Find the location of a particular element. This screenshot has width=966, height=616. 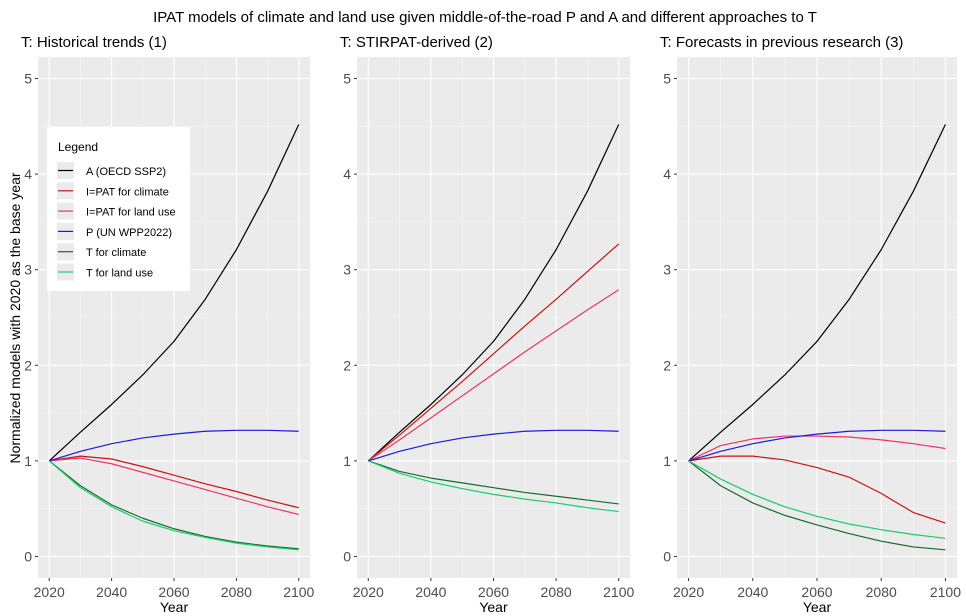

legend-item-t-for-climate: T for climate is located at coordinates (101, 252).